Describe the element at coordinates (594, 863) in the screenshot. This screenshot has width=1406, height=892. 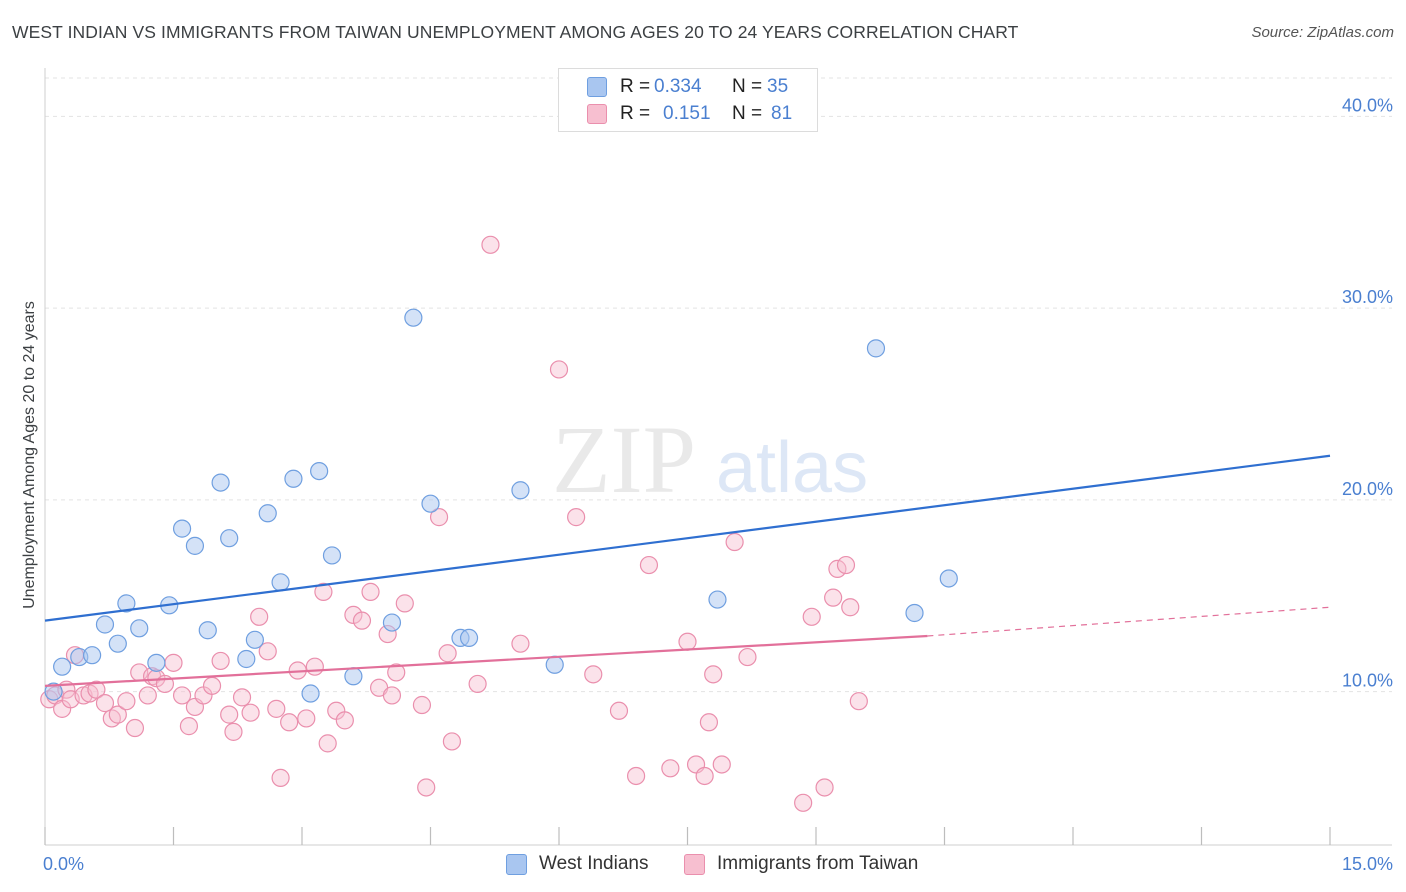
I see `bottom-legend-label-blue: West Indians` at that location.